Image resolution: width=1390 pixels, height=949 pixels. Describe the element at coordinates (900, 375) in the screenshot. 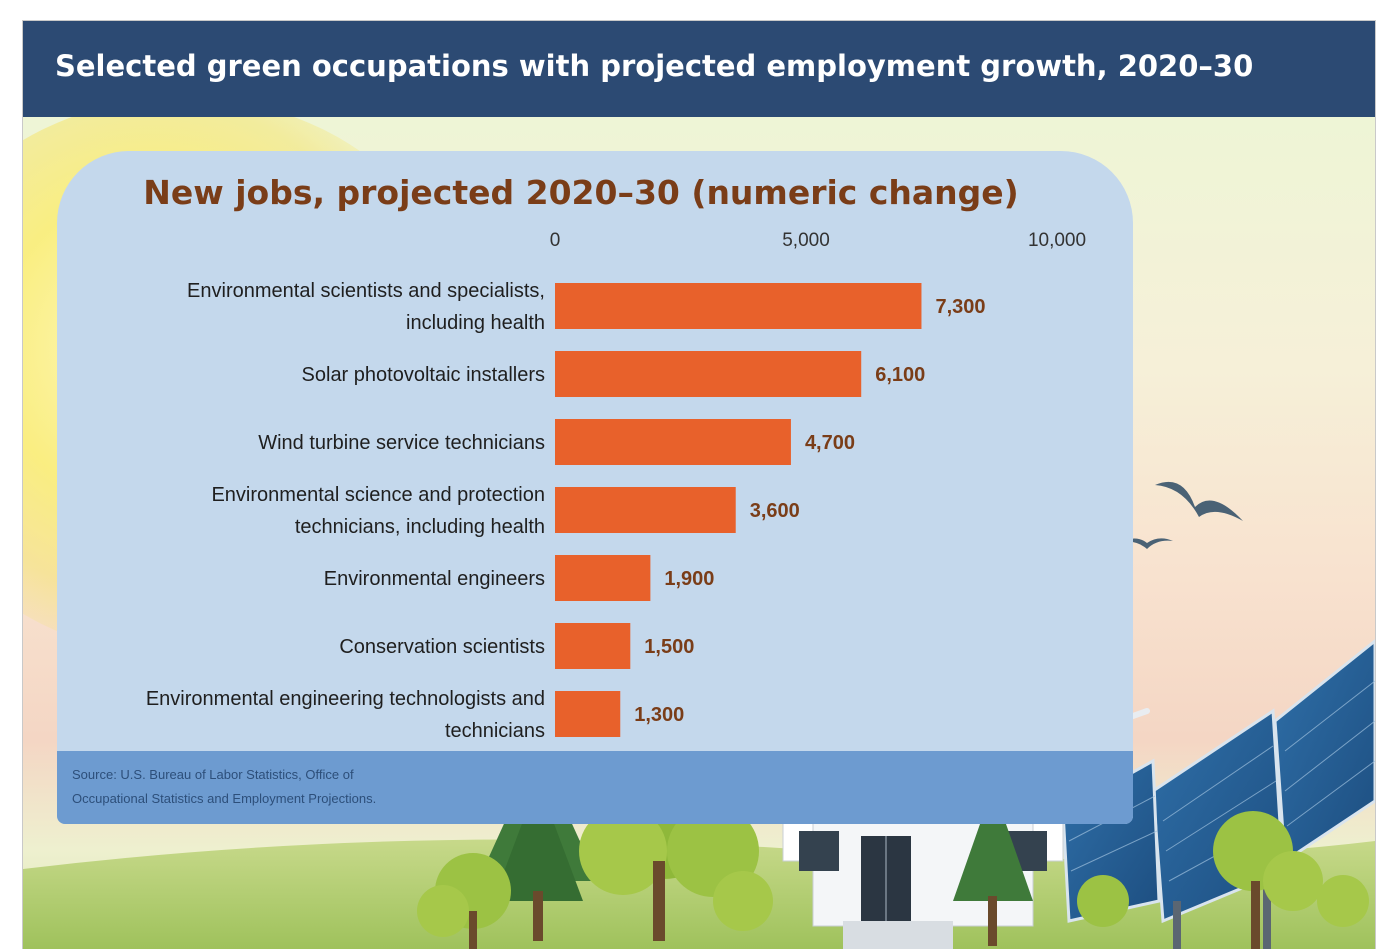

I see `value-label: 6,100` at that location.